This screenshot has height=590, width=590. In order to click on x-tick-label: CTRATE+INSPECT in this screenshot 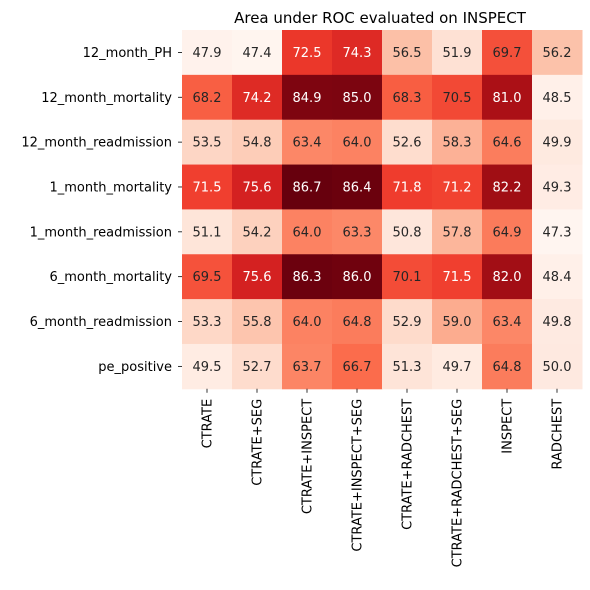, I will do `click(308, 456)`.